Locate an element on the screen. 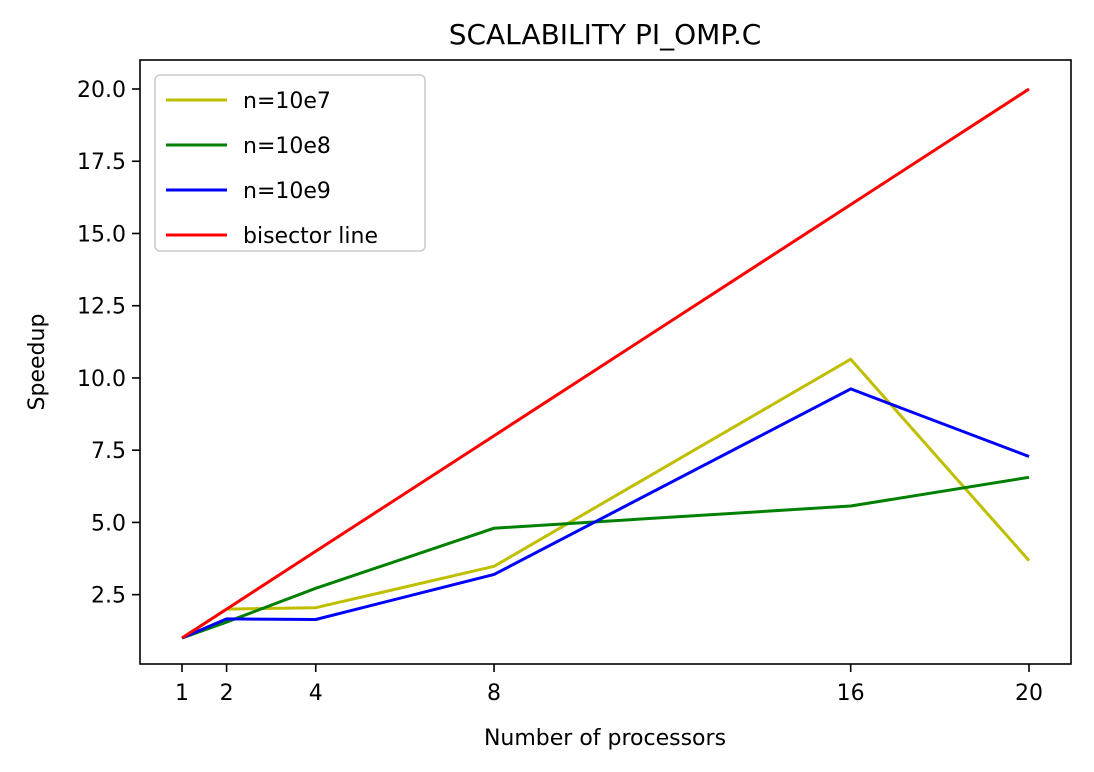 The height and width of the screenshot is (772, 1094). y-tick-label: 12.5 is located at coordinates (101, 307).